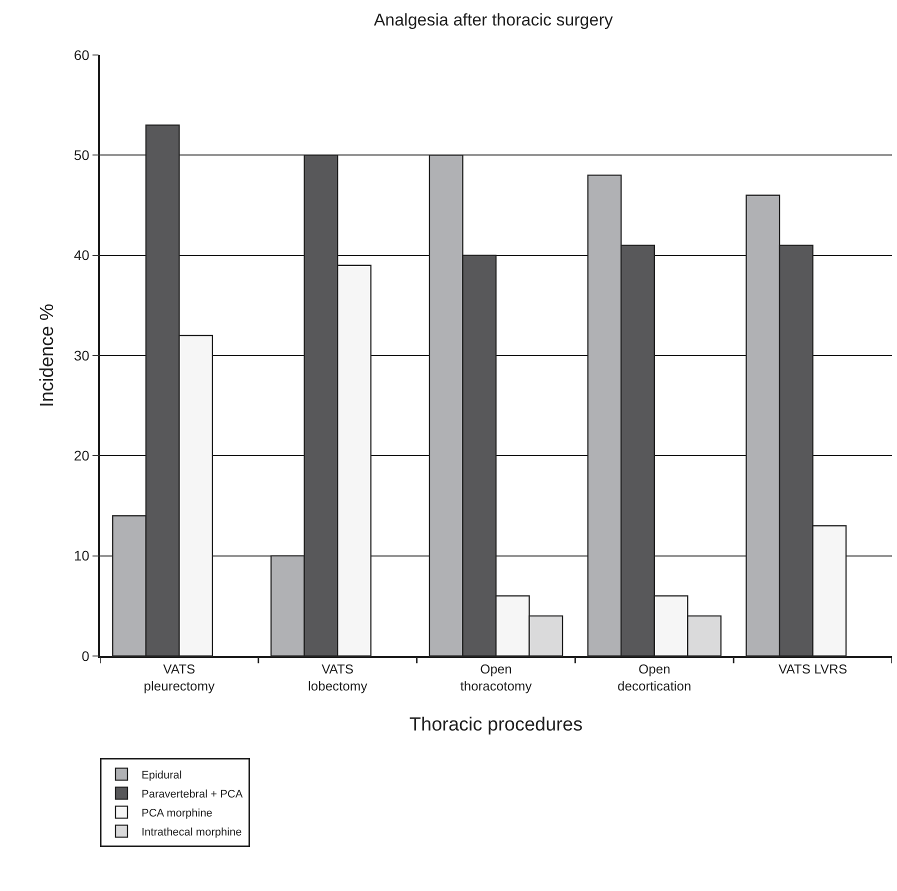 Image resolution: width=897 pixels, height=891 pixels. I want to click on legend-label: Epidural, so click(162, 775).